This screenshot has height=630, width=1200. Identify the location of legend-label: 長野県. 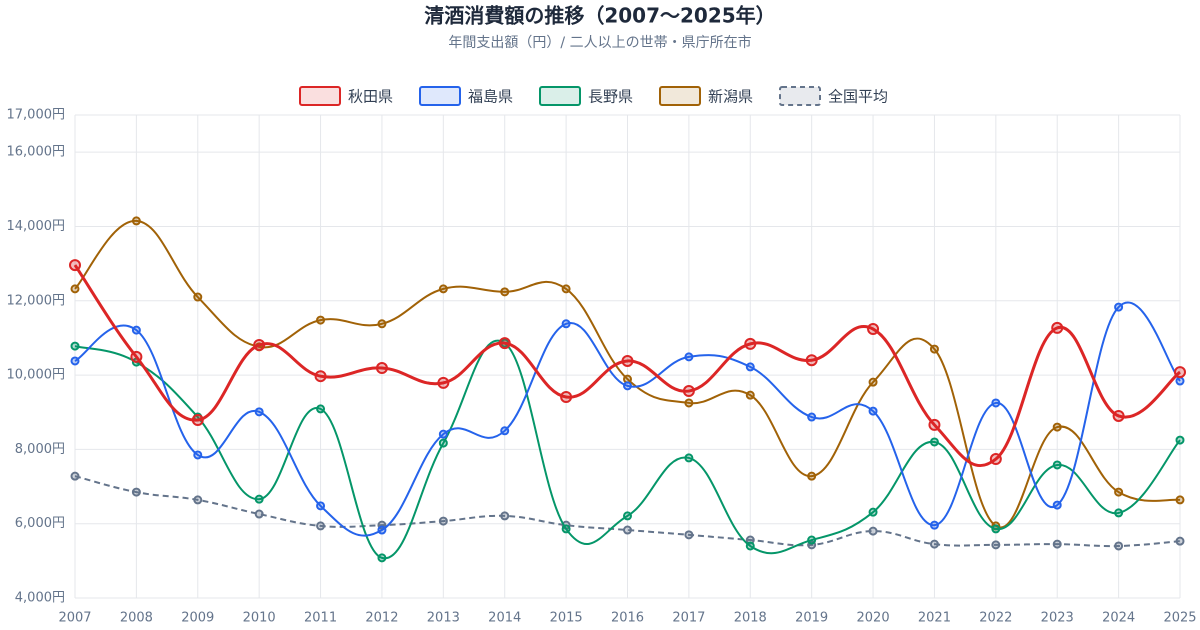
(610, 97).